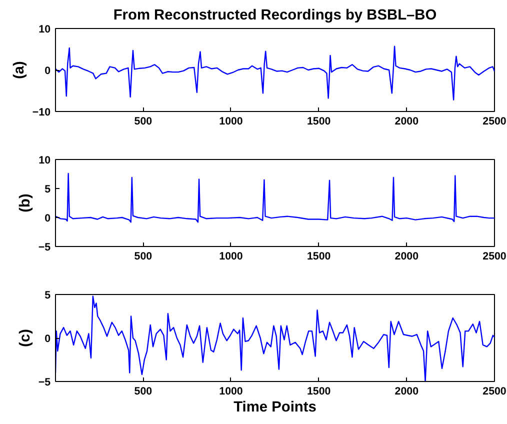 The height and width of the screenshot is (424, 507). Describe the element at coordinates (41, 112) in the screenshot. I see `y-tick-label: −10` at that location.